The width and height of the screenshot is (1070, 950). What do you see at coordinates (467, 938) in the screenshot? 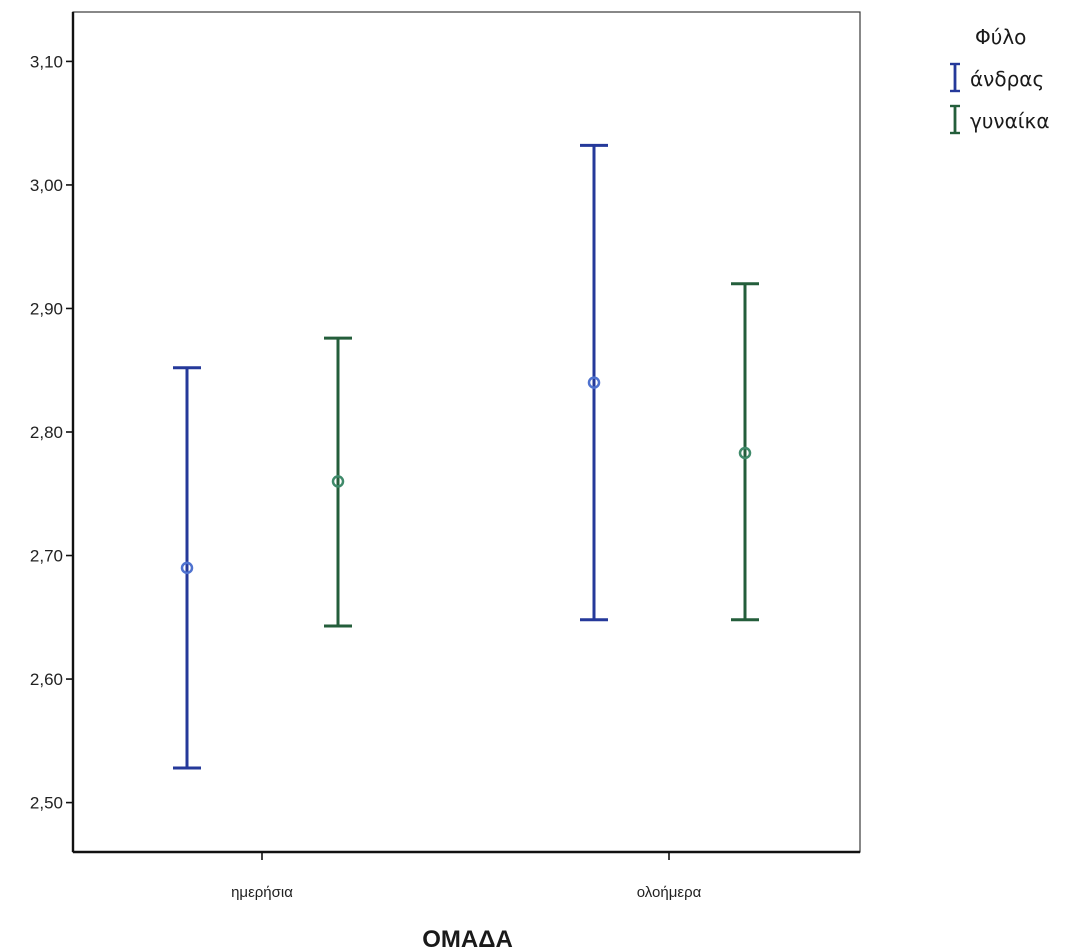
I see `x-axis-title: ΟΜΑΔΑ` at bounding box center [467, 938].